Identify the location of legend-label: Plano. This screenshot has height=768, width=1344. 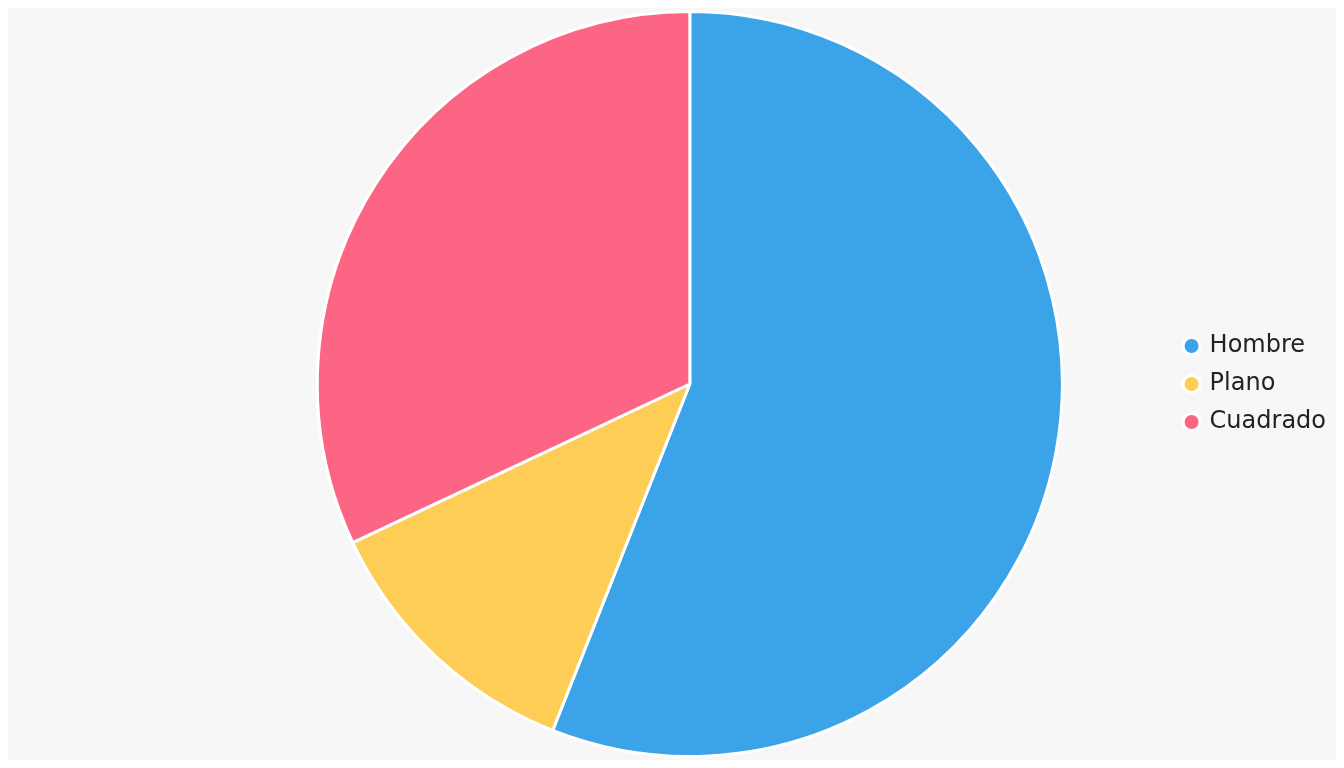
(1242, 382).